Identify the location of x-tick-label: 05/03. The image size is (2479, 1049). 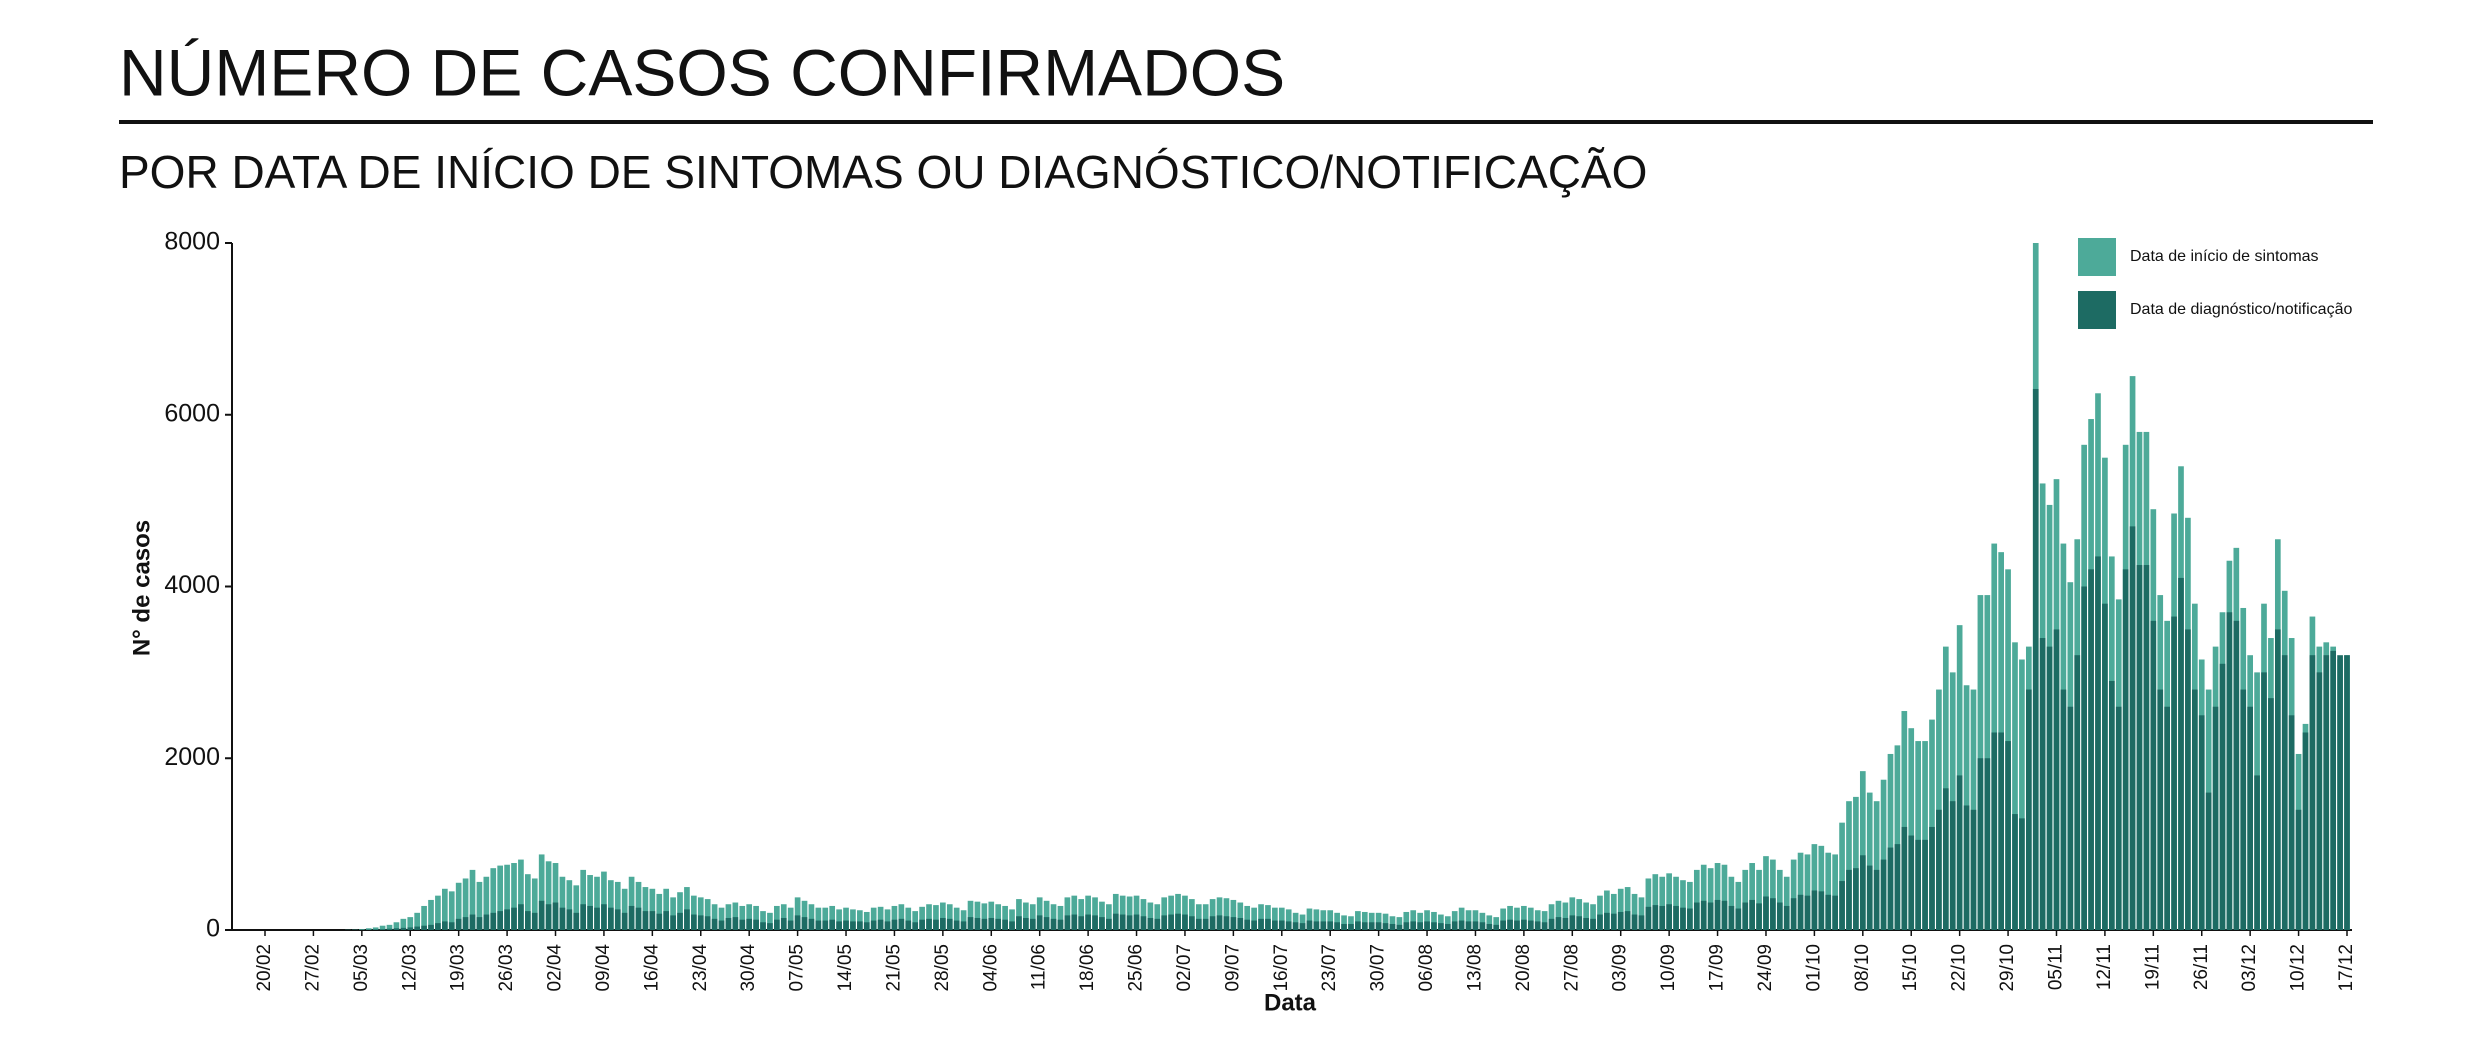
(361, 968).